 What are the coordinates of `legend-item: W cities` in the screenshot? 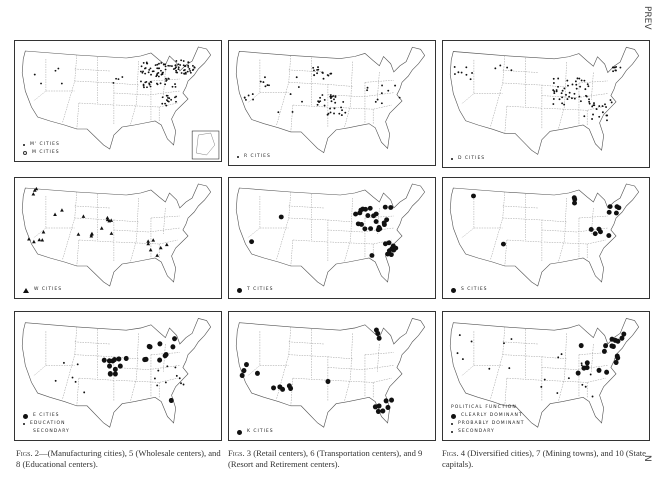 It's located at (42, 290).